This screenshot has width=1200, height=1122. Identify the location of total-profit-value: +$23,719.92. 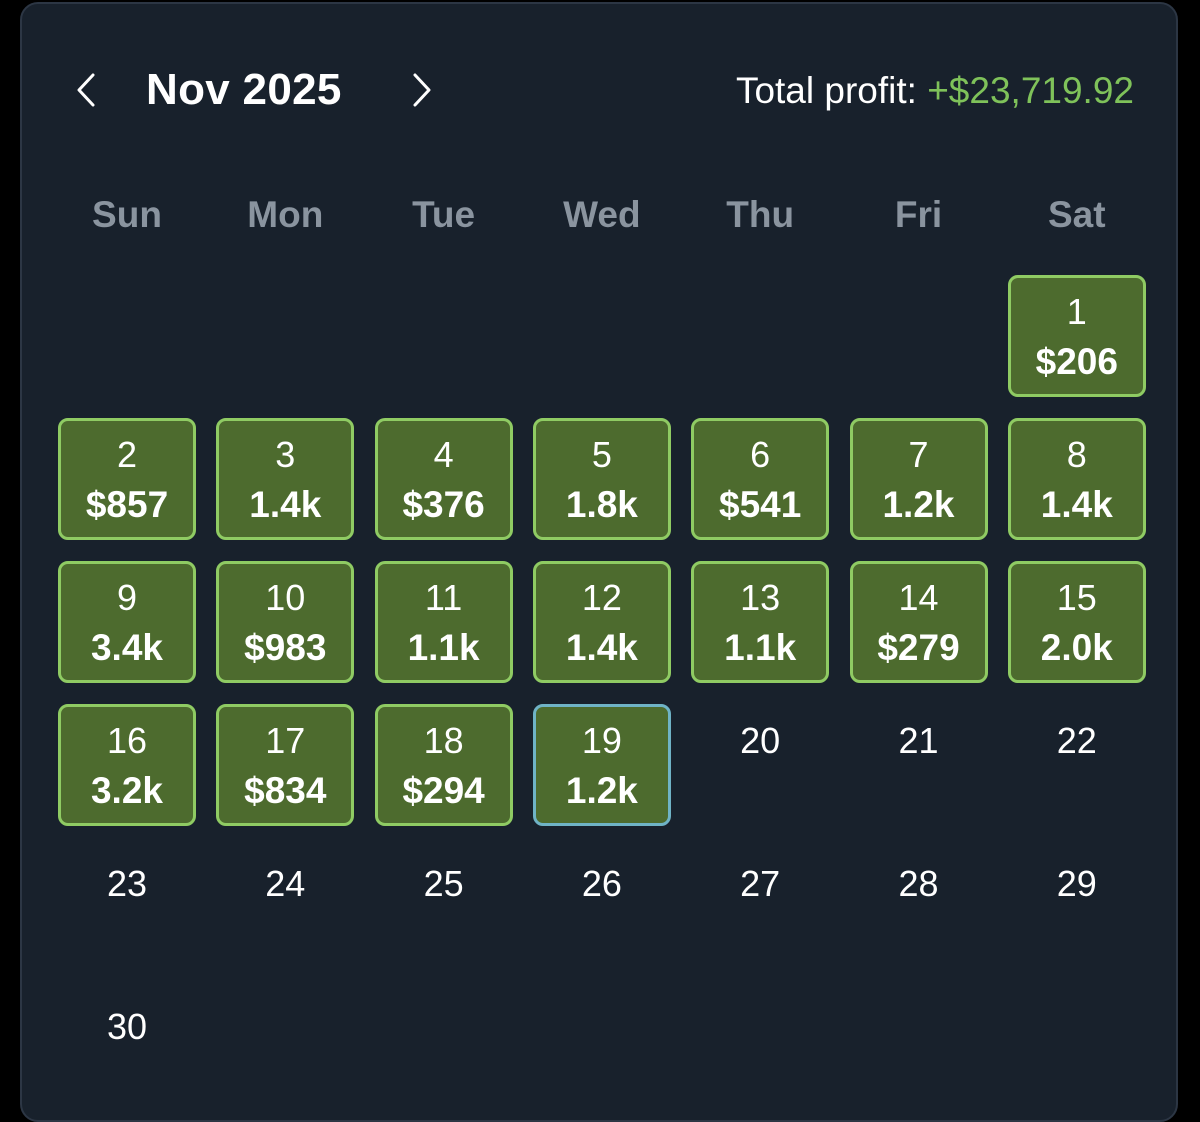
(1030, 90).